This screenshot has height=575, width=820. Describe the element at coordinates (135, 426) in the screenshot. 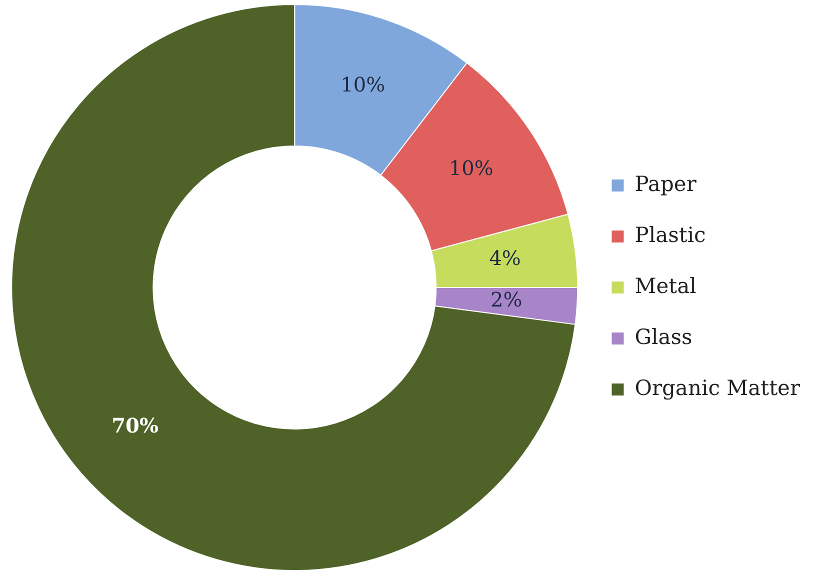

I see `data-label: 70%` at that location.